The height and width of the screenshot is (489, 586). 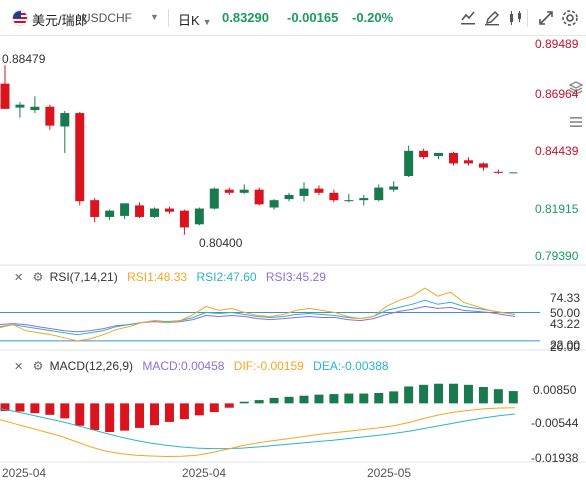 What do you see at coordinates (60, 20) in the screenshot?
I see `symbol-name: 美元/瑞郎` at bounding box center [60, 20].